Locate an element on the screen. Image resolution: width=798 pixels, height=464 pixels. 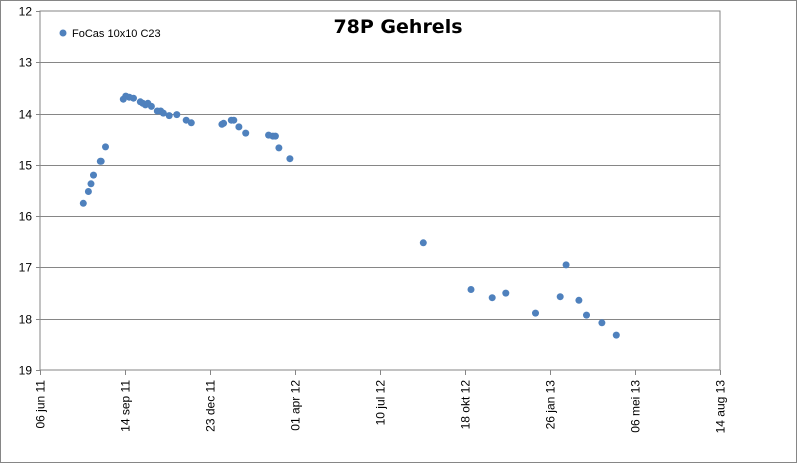
y-tick-label: 14 is located at coordinates (26, 115).